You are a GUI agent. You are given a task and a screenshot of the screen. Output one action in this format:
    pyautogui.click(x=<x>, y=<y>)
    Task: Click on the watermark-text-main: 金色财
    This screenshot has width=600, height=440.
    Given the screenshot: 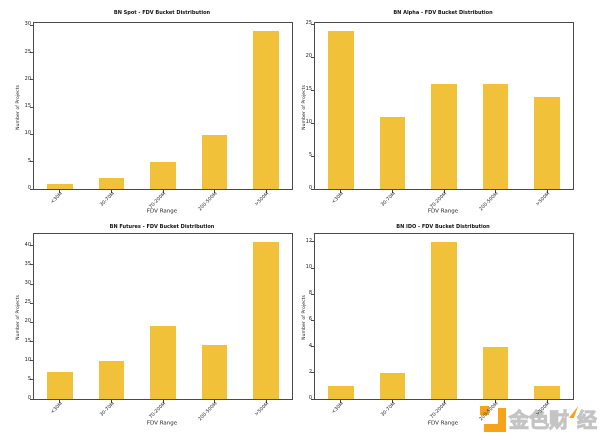 What is the action you would take?
    pyautogui.click(x=539, y=420)
    